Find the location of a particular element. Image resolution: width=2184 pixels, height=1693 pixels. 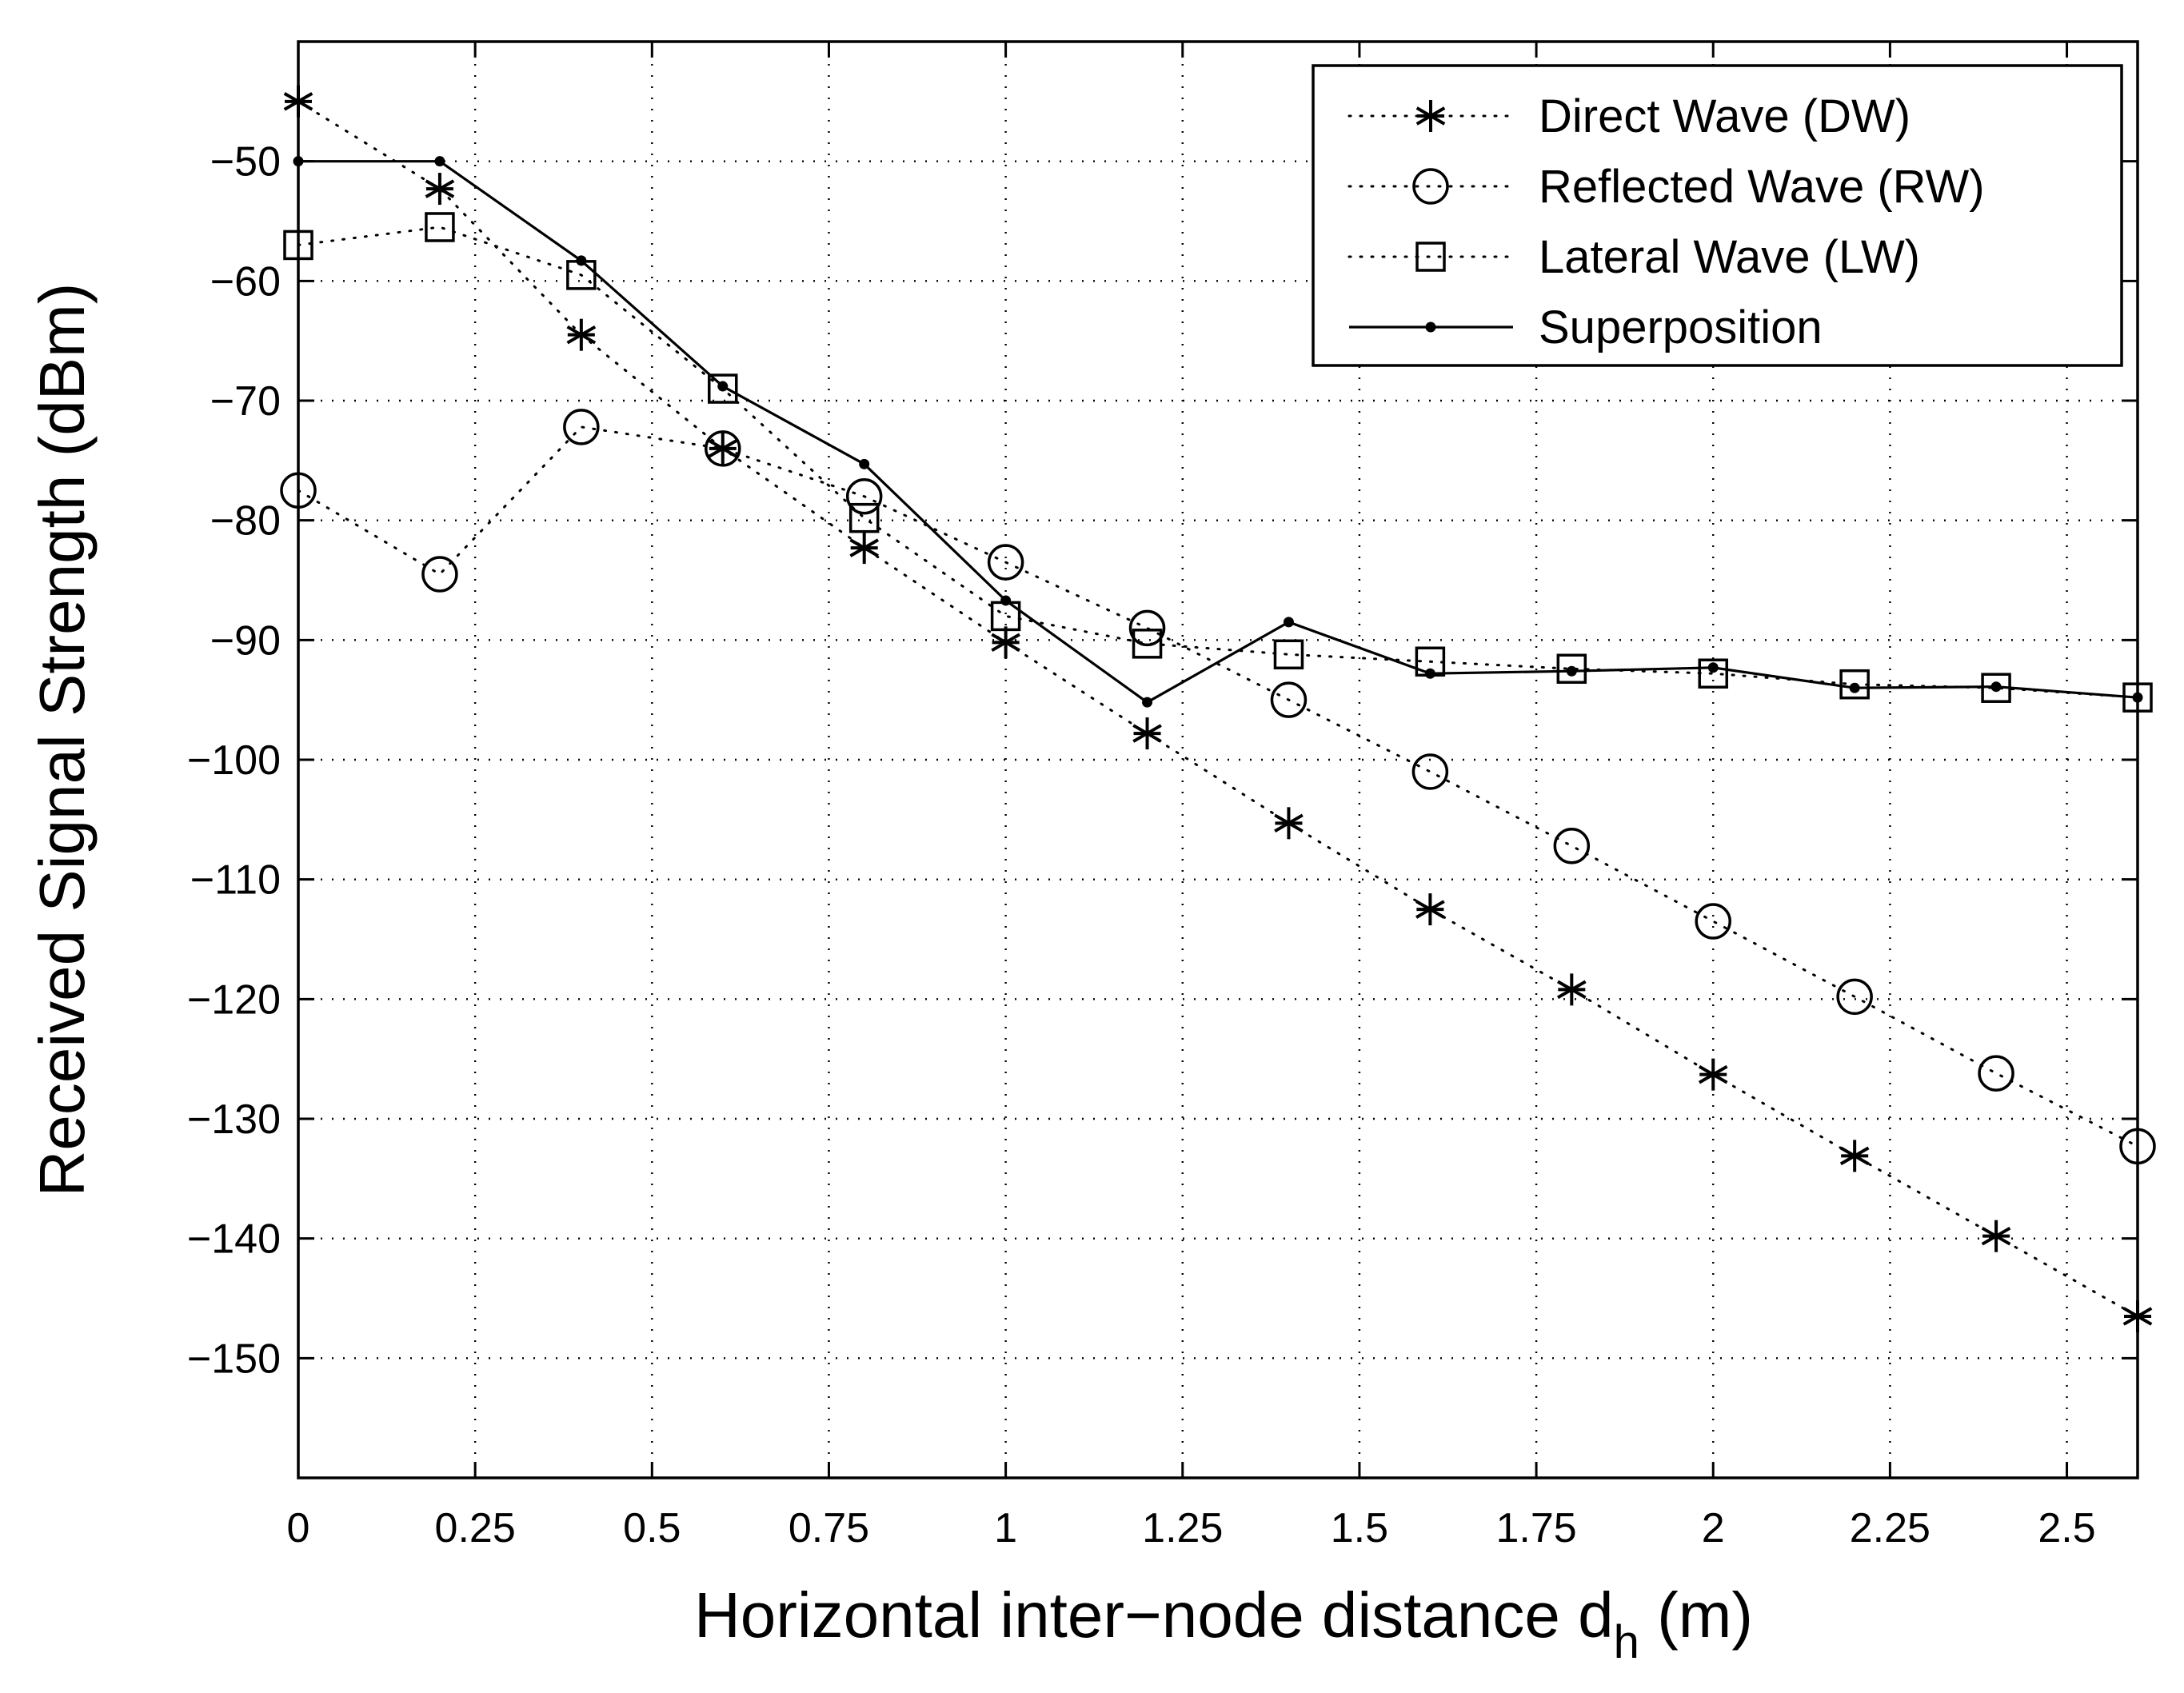

x-tick-label: 2.25 is located at coordinates (1890, 1528).